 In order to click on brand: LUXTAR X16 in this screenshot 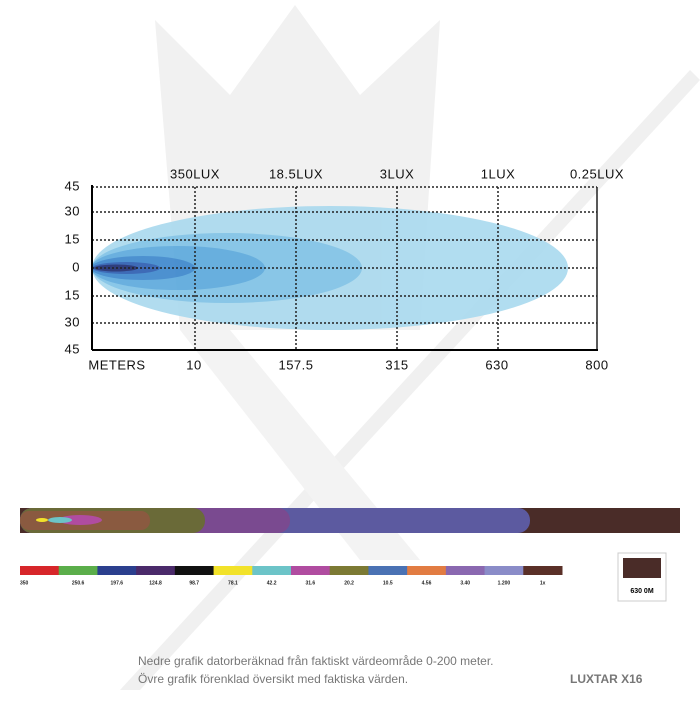, I will do `click(606, 679)`.